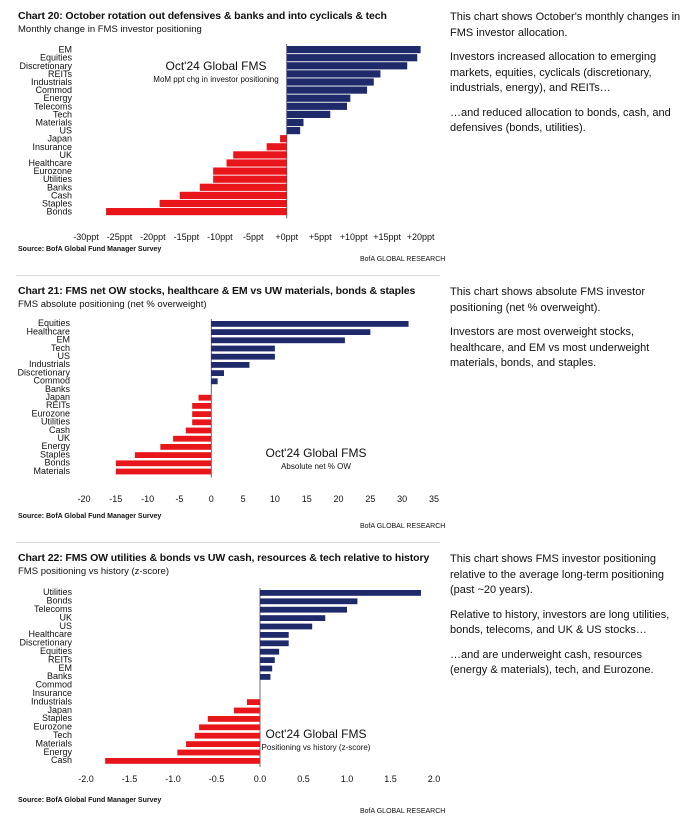  Describe the element at coordinates (55, 454) in the screenshot. I see `category-label: Staples` at that location.